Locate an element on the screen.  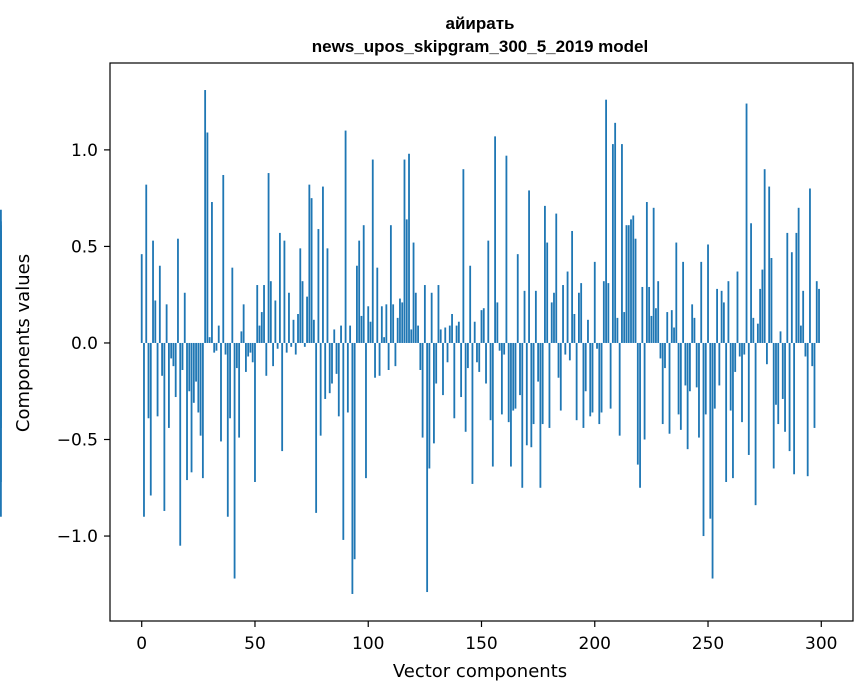
y-tick-label: 0.0 is located at coordinates (84, 344).